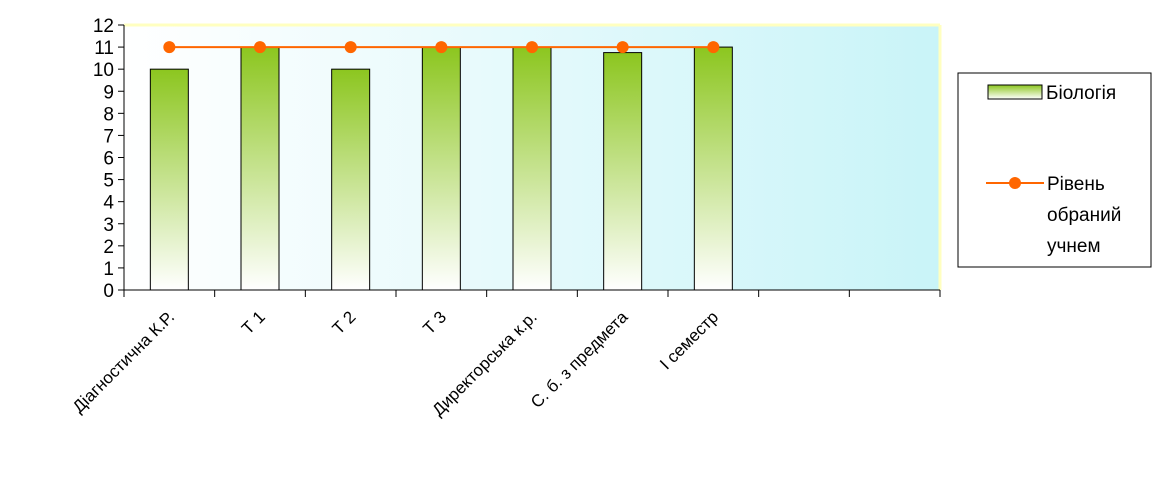  What do you see at coordinates (108, 291) in the screenshot?
I see `y-tick-label: 0` at bounding box center [108, 291].